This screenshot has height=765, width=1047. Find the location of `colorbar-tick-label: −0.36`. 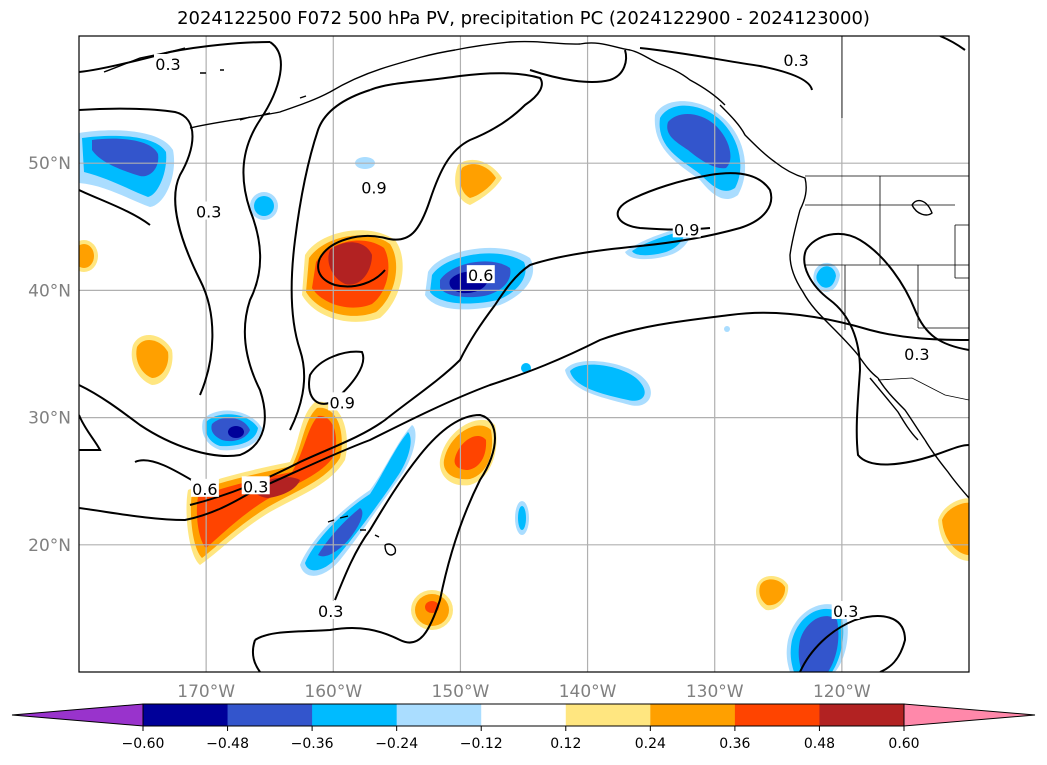

colorbar-tick-label: −0.36 is located at coordinates (312, 744).